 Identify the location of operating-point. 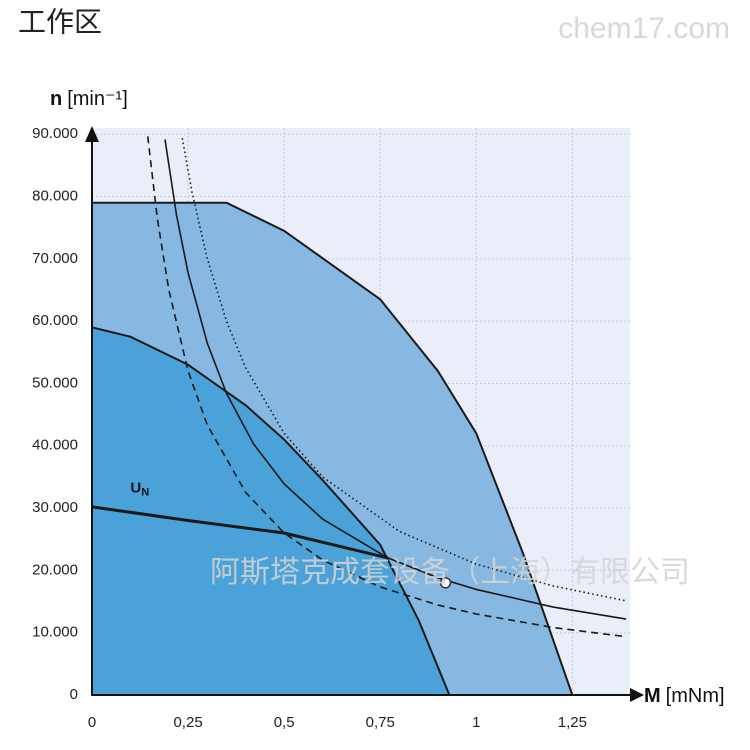
(445, 583).